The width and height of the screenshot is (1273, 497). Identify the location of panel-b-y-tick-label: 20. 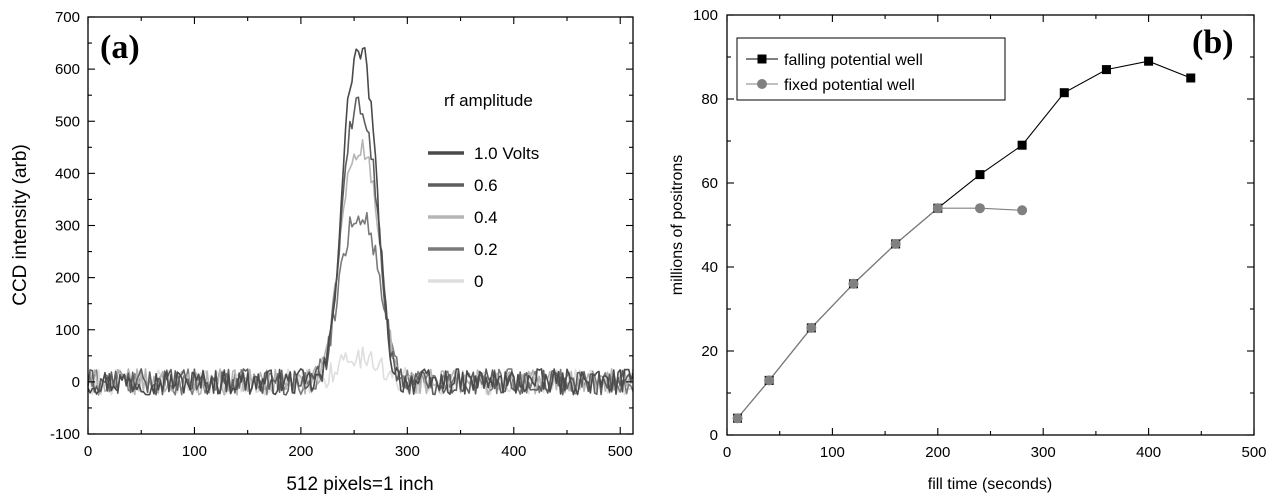
(709, 351).